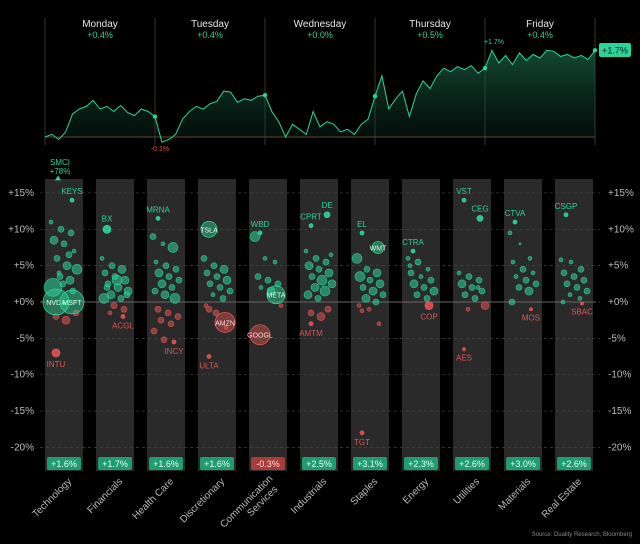 The image size is (640, 544). Describe the element at coordinates (581, 535) in the screenshot. I see `source-note: Source: Duality Research, Bloomberg` at that location.